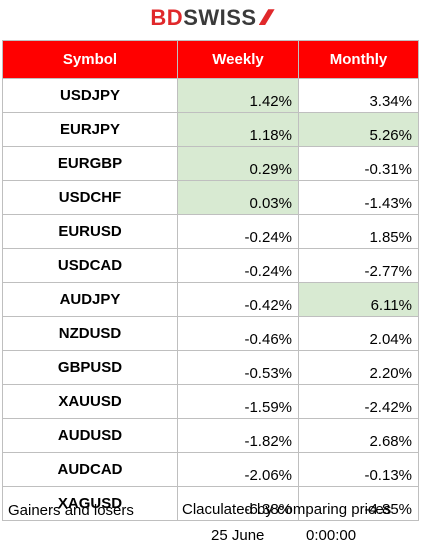 This screenshot has width=425, height=553. Describe the element at coordinates (238, 299) in the screenshot. I see `cell-weekly: -0.42%` at that location.